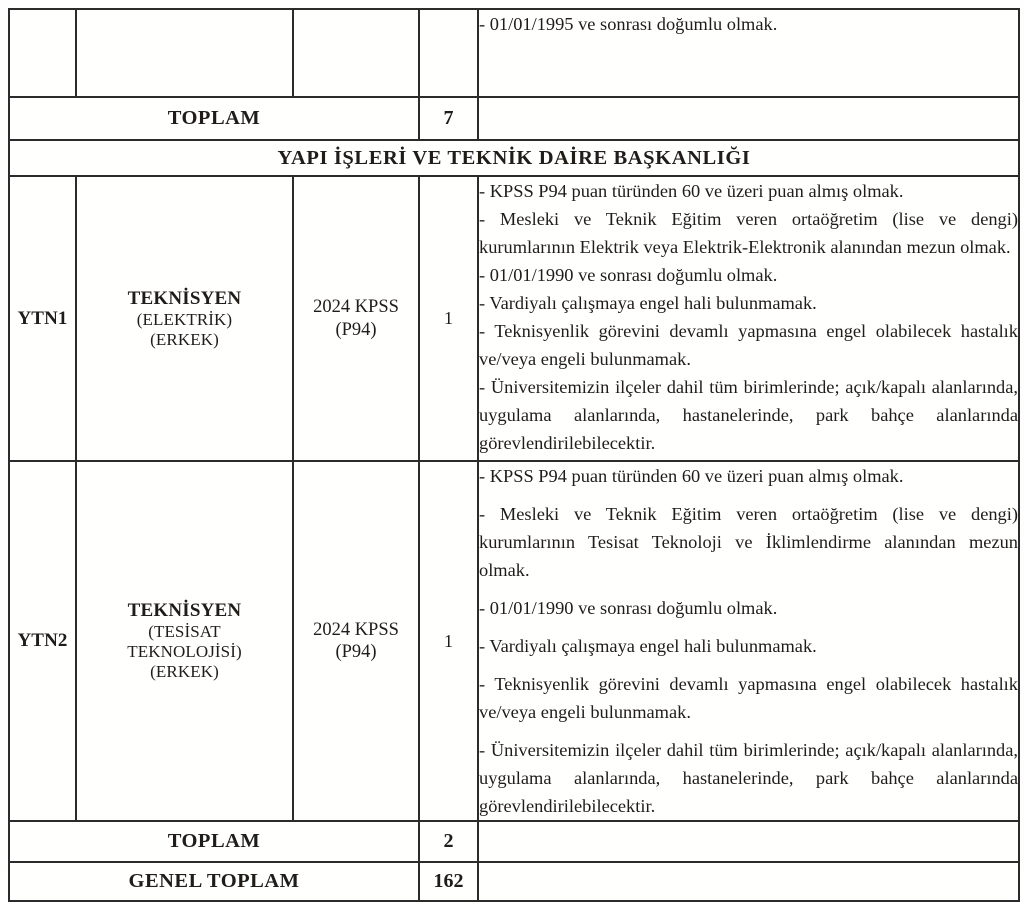  What do you see at coordinates (214, 881) in the screenshot?
I see `grand-total-label: GENEL TOPLAM` at bounding box center [214, 881].